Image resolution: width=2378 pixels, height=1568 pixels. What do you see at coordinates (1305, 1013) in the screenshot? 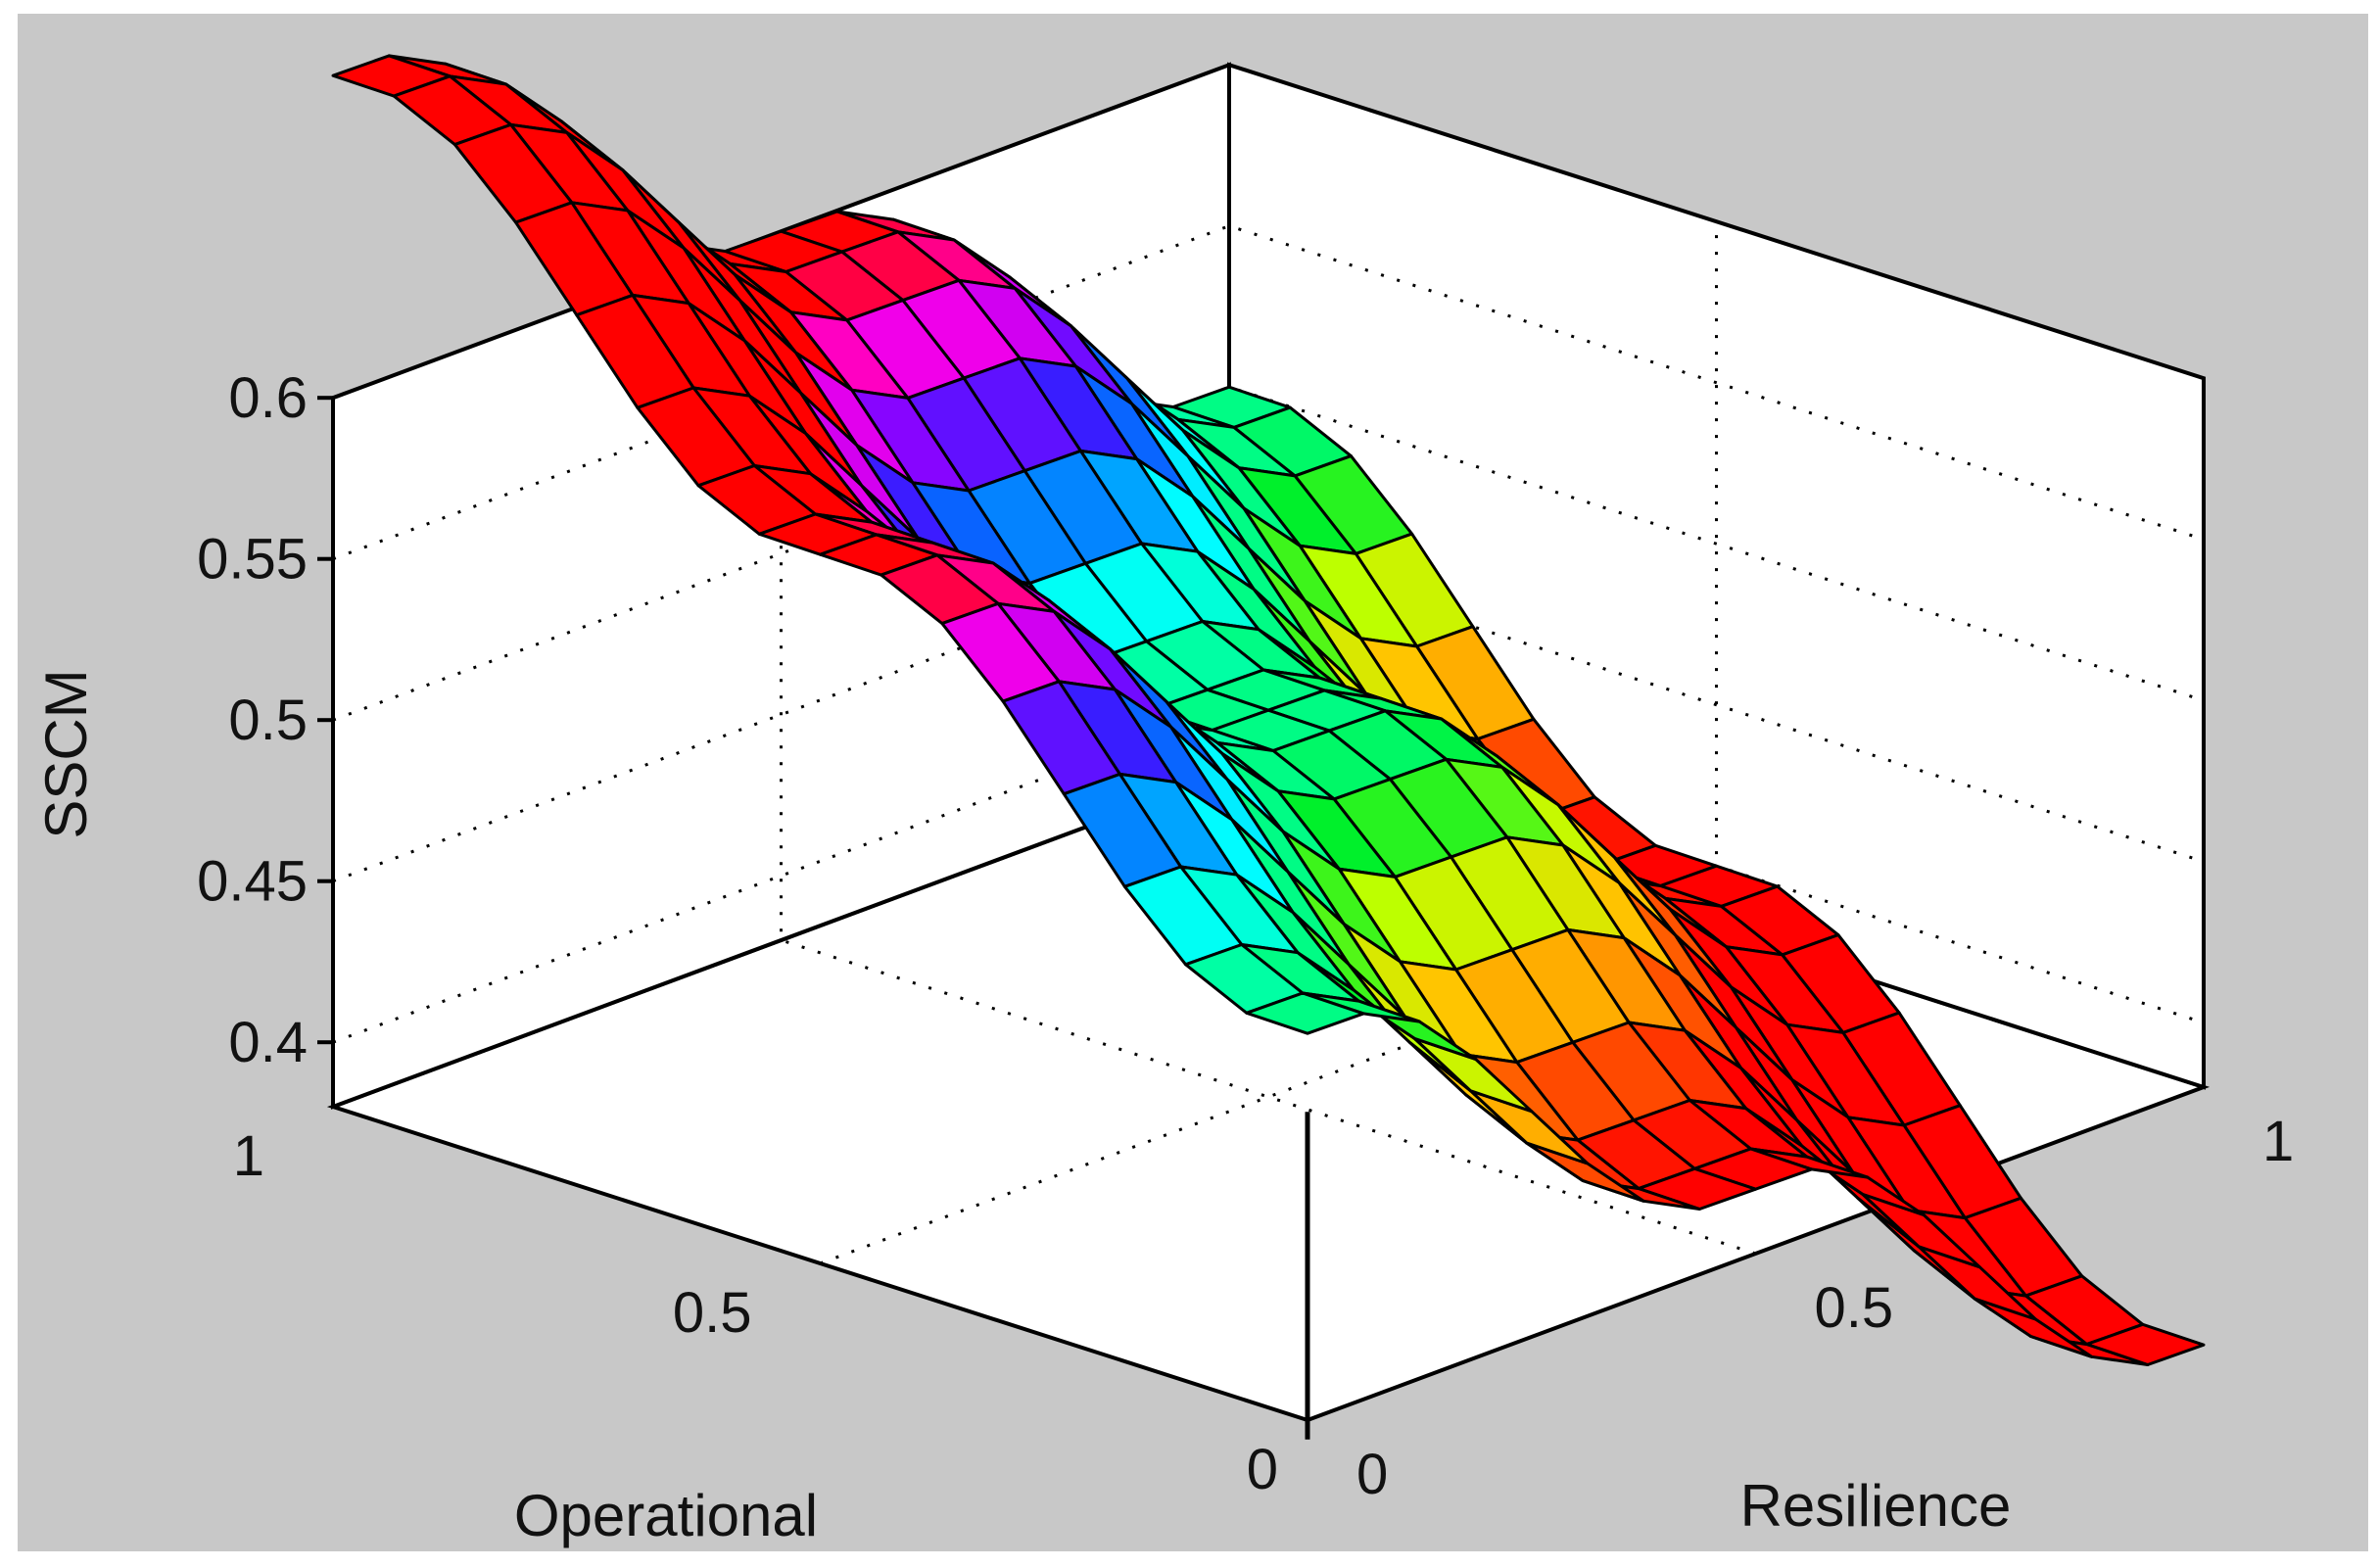
I see `surface-cell` at bounding box center [1305, 1013].